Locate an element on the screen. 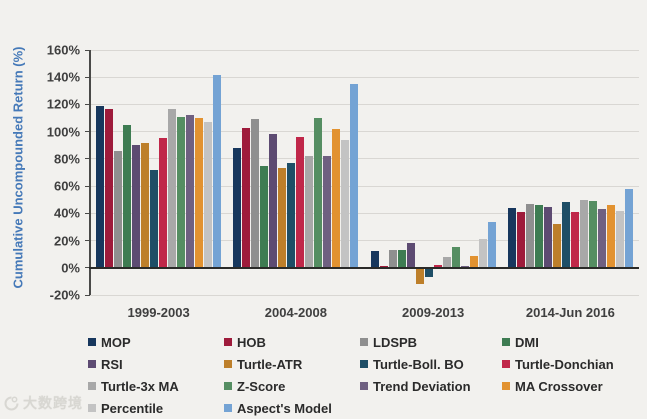 This screenshot has width=647, height=419. legend-item-hob: HOB is located at coordinates (292, 342).